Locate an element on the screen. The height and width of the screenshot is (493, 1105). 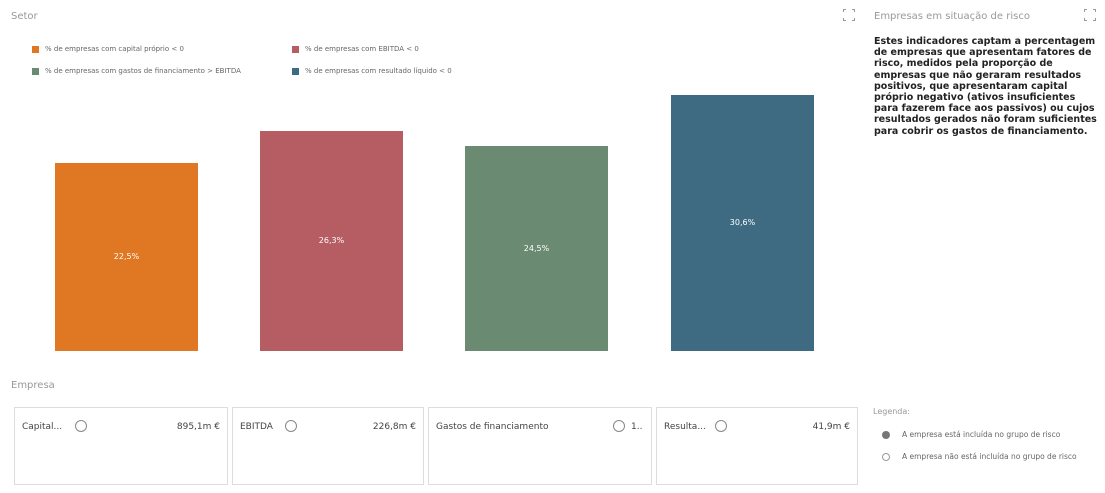
bar-data-label: 22,5% is located at coordinates (126, 256).